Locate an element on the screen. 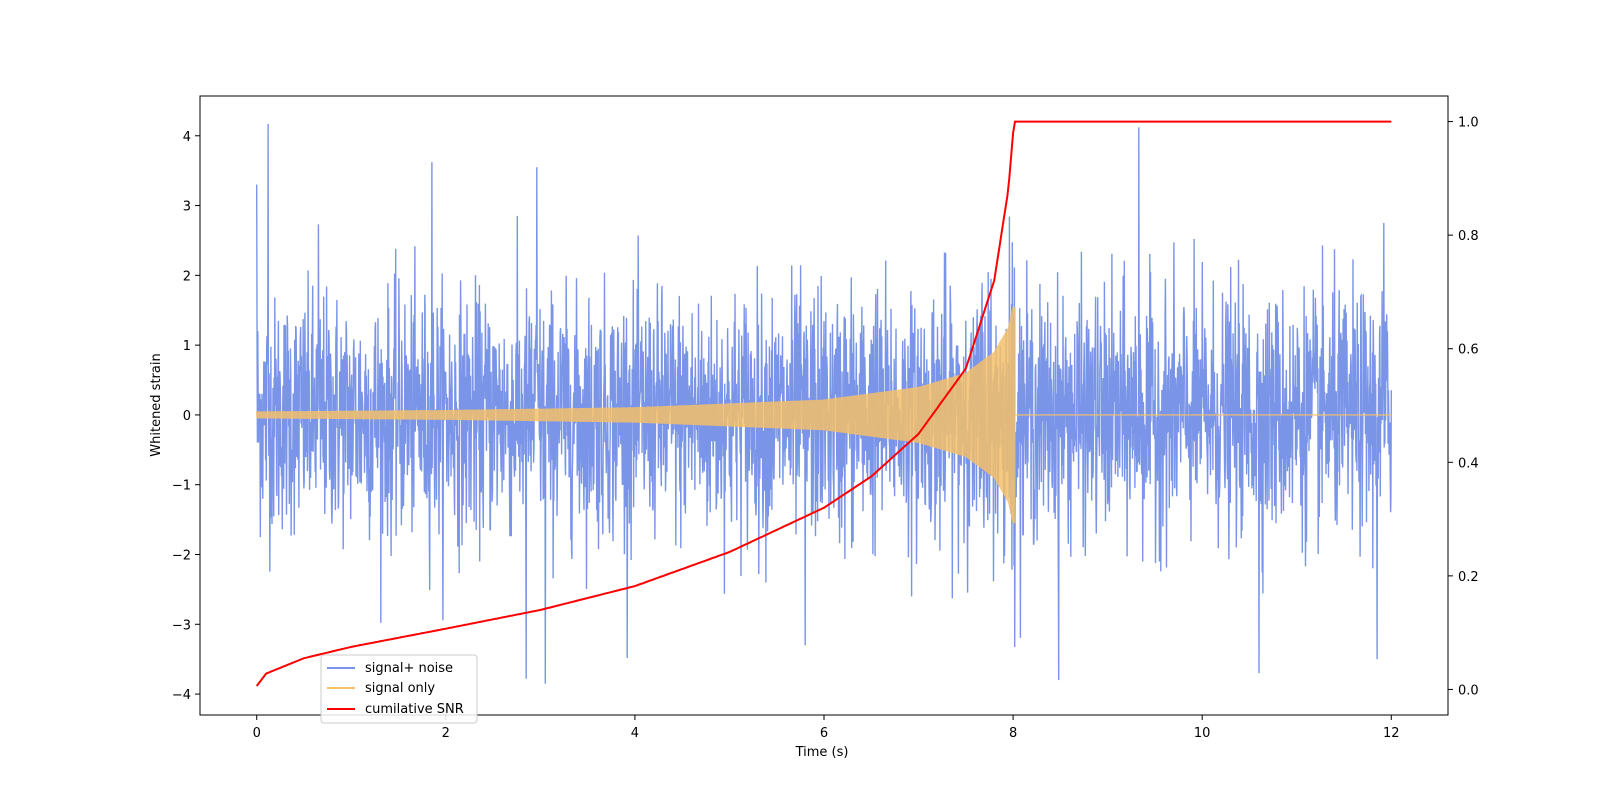 The image size is (1600, 804). x-tick-label: 0 is located at coordinates (257, 733).